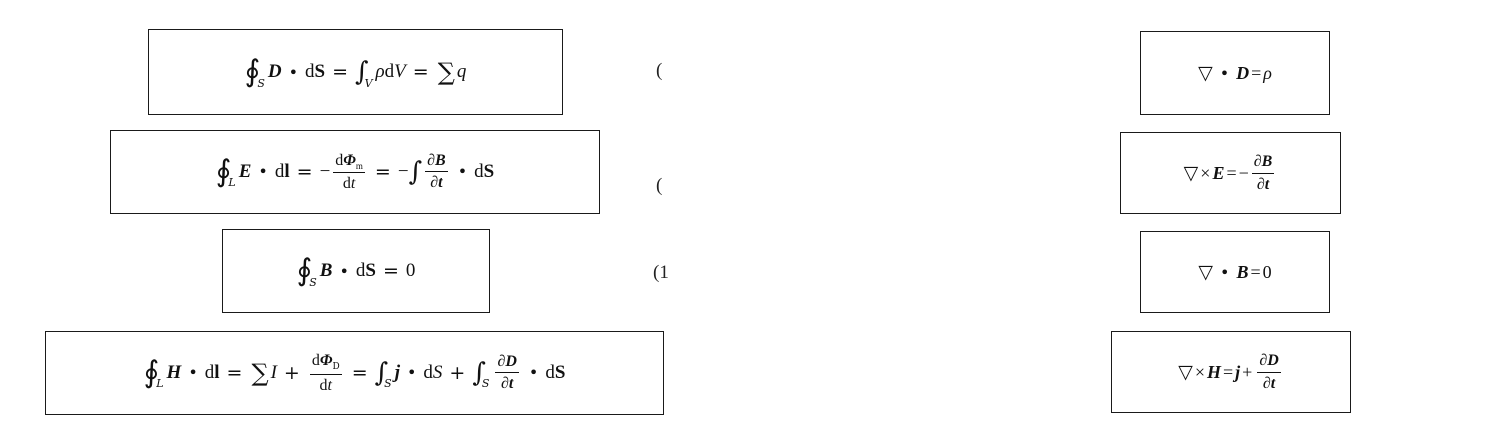 The height and width of the screenshot is (431, 1490). Describe the element at coordinates (356, 271) in the screenshot. I see `equation-gauss-law-magnetic-integral: ∮ S B • d S = 0` at that location.